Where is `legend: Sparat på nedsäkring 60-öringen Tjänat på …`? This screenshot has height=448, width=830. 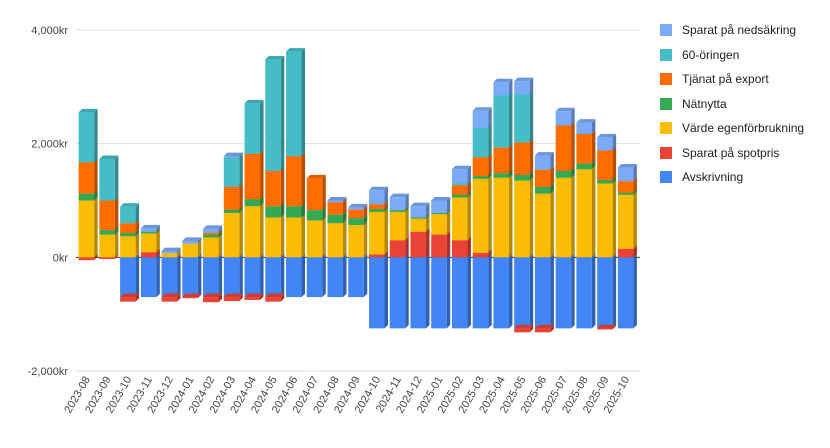 legend: Sparat på nedsäkring 60-öringen Tjänat på … is located at coordinates (742, 104).